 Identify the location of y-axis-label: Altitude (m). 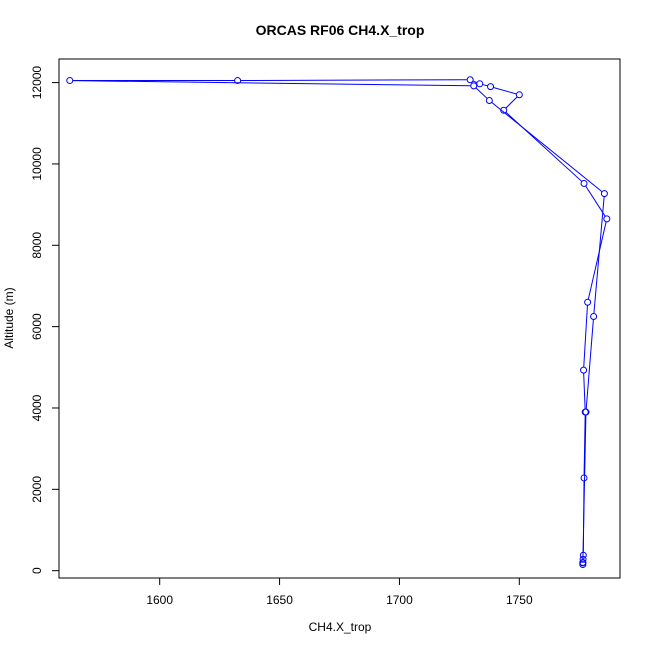
(9, 317).